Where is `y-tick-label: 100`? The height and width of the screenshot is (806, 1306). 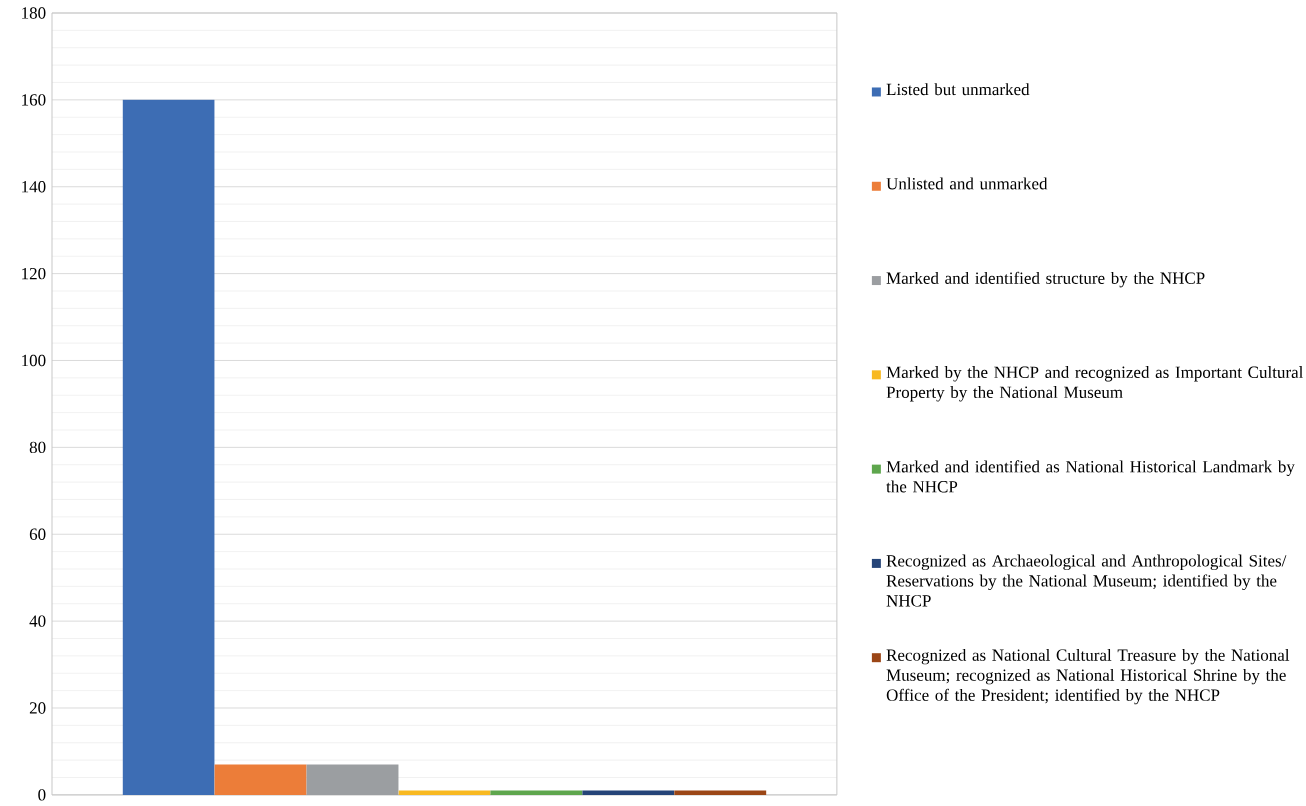
y-tick-label: 100 is located at coordinates (34, 360).